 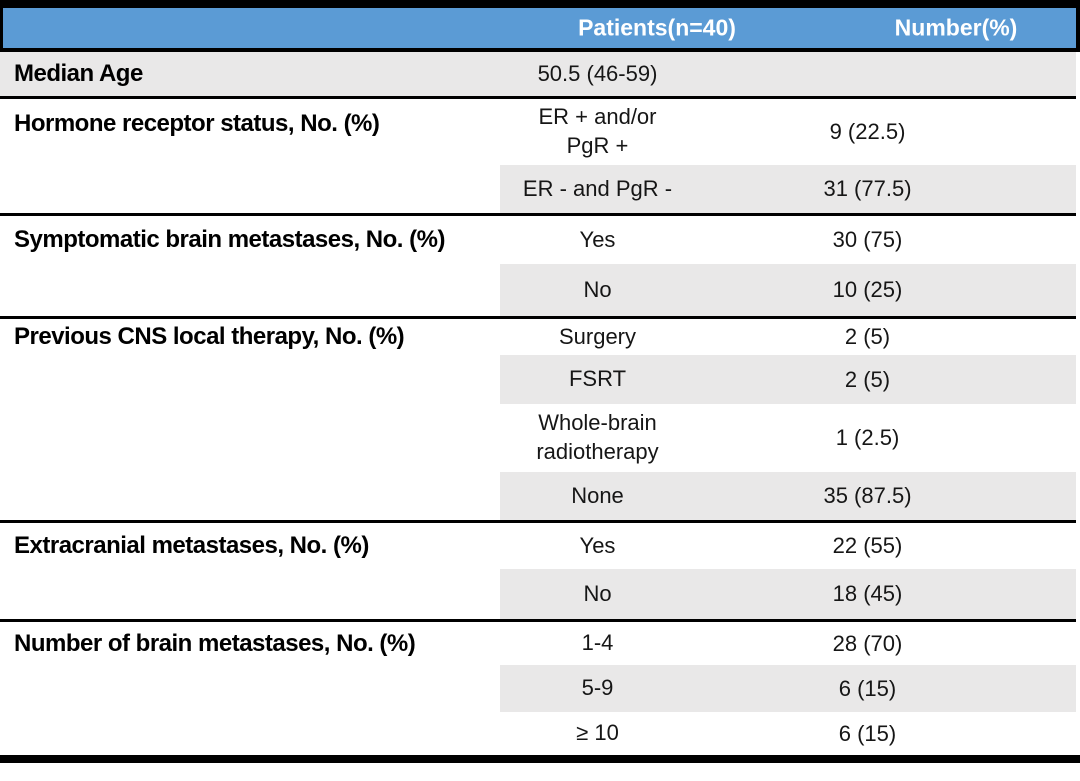 I want to click on row-label: Extracranial metastases, No. (%), so click(x=191, y=545).